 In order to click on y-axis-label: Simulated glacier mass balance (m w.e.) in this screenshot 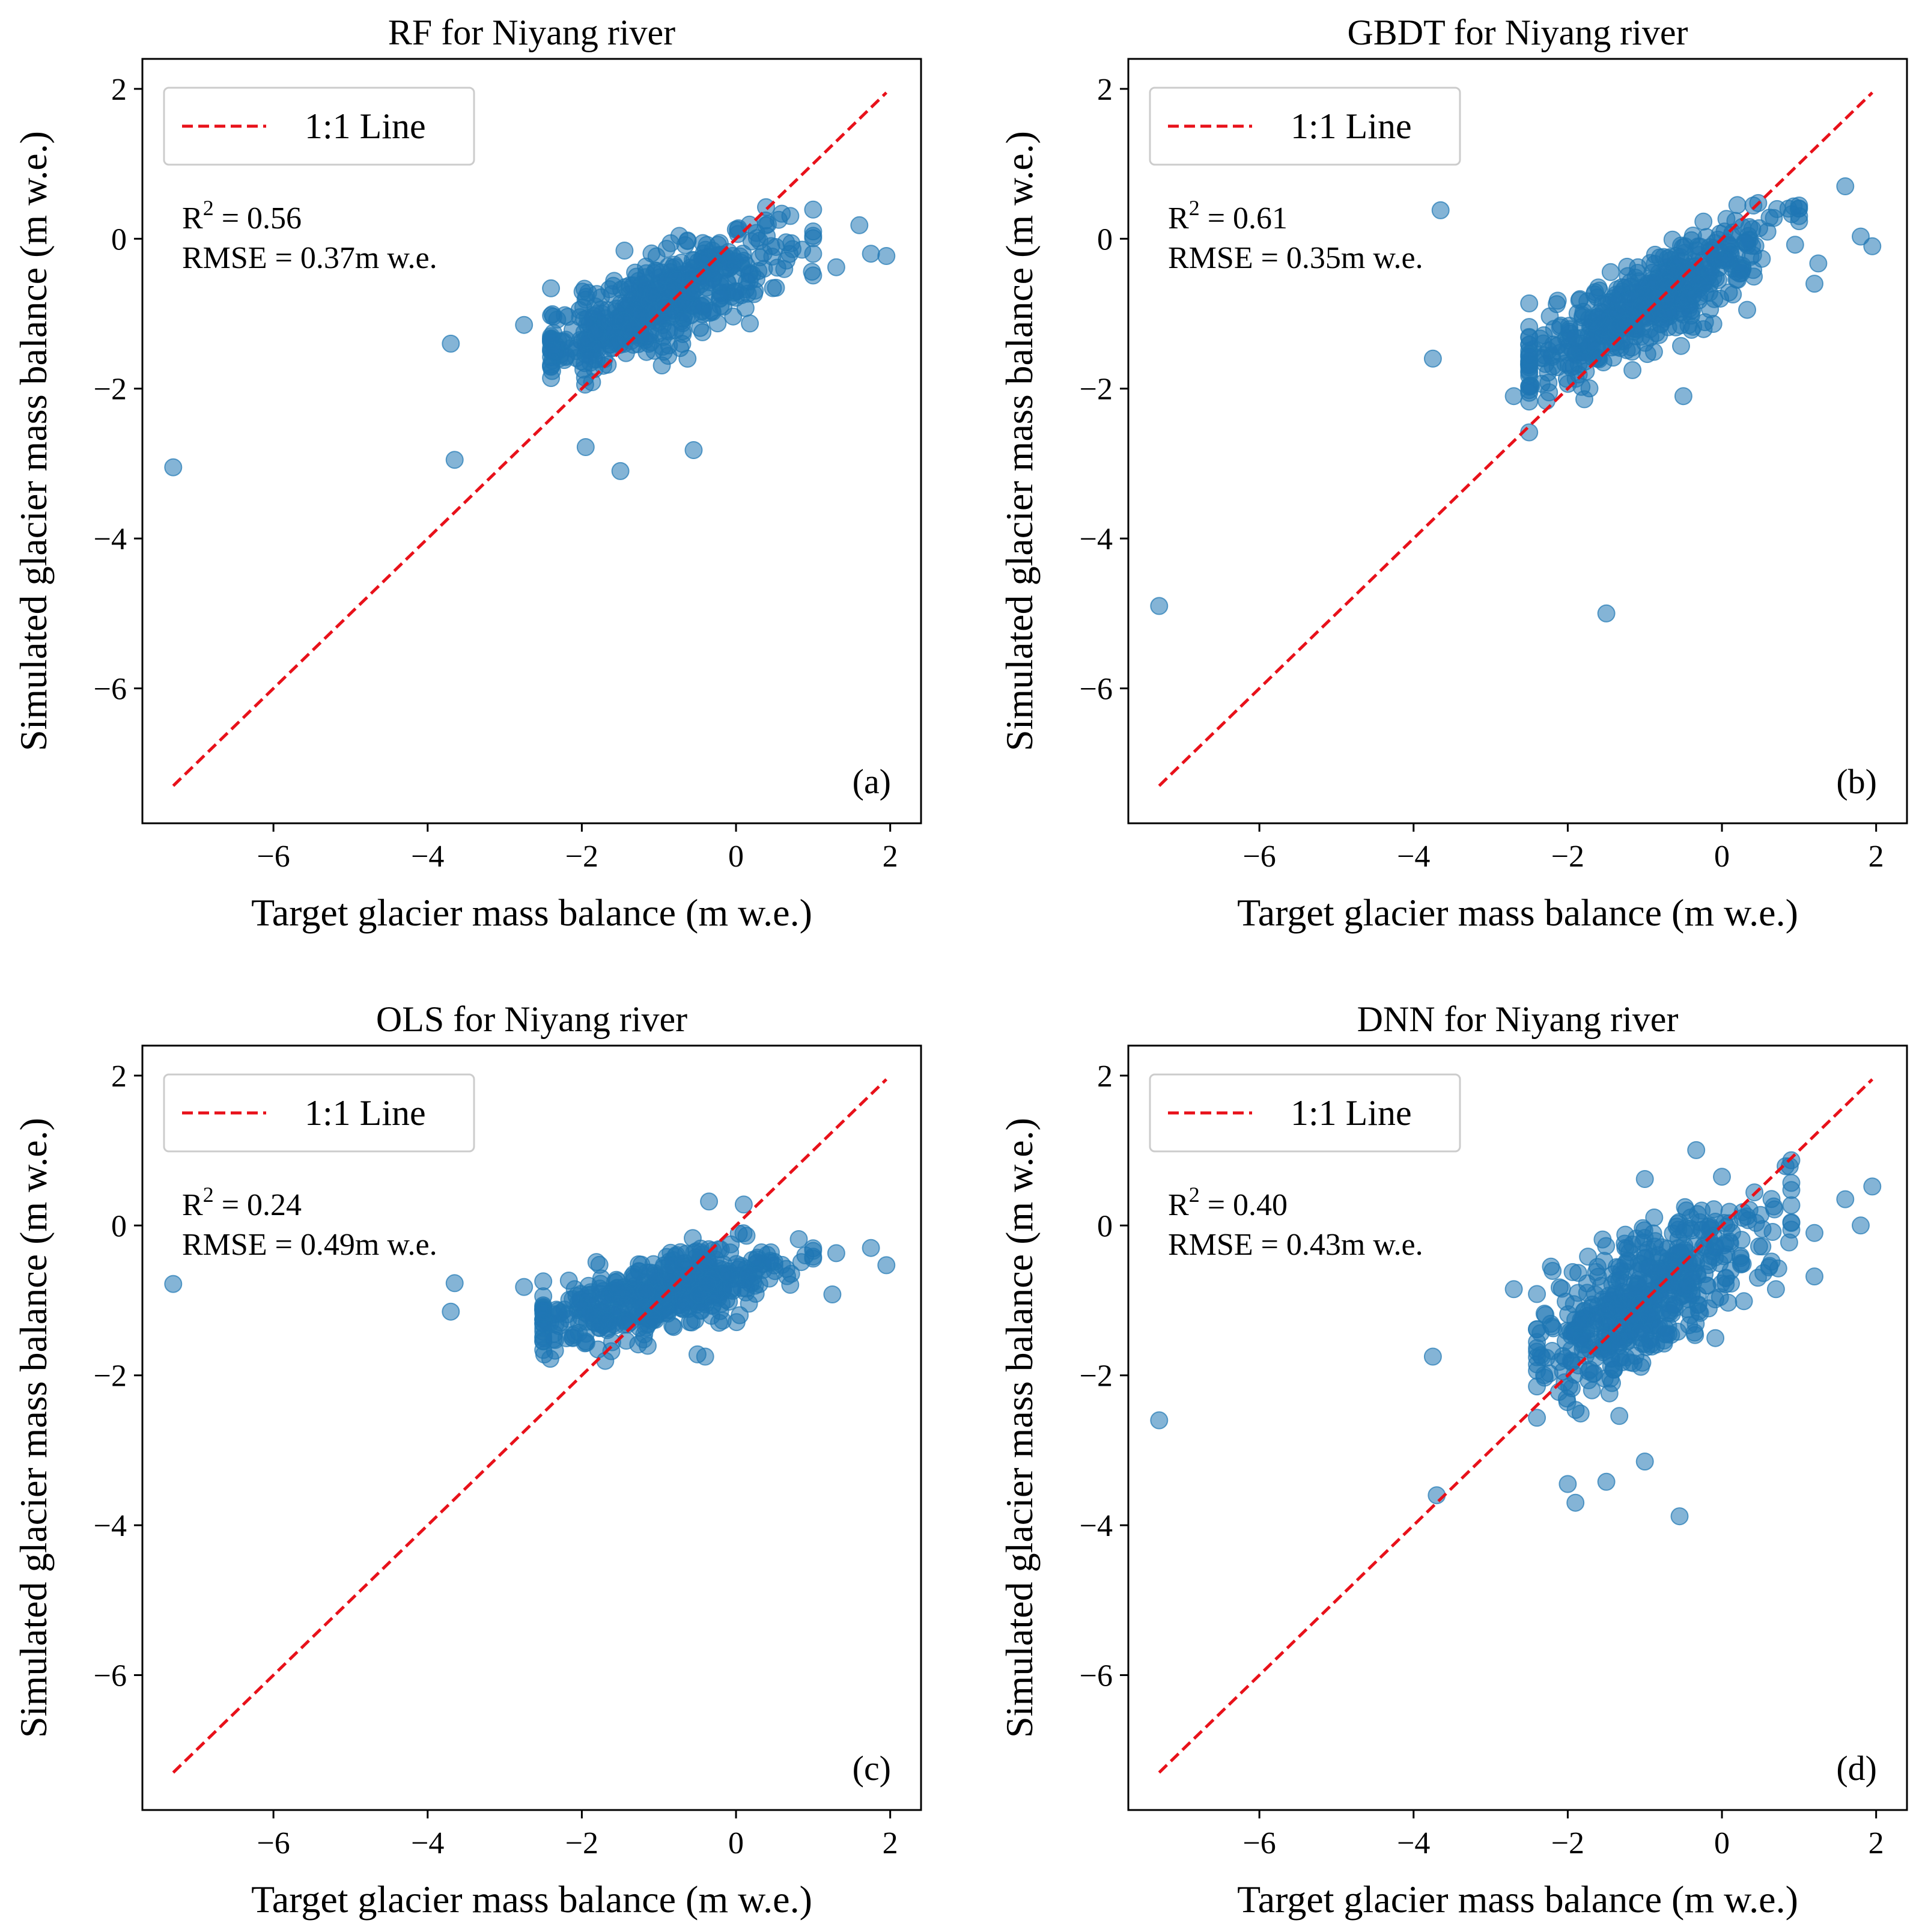, I will do `click(1020, 441)`.